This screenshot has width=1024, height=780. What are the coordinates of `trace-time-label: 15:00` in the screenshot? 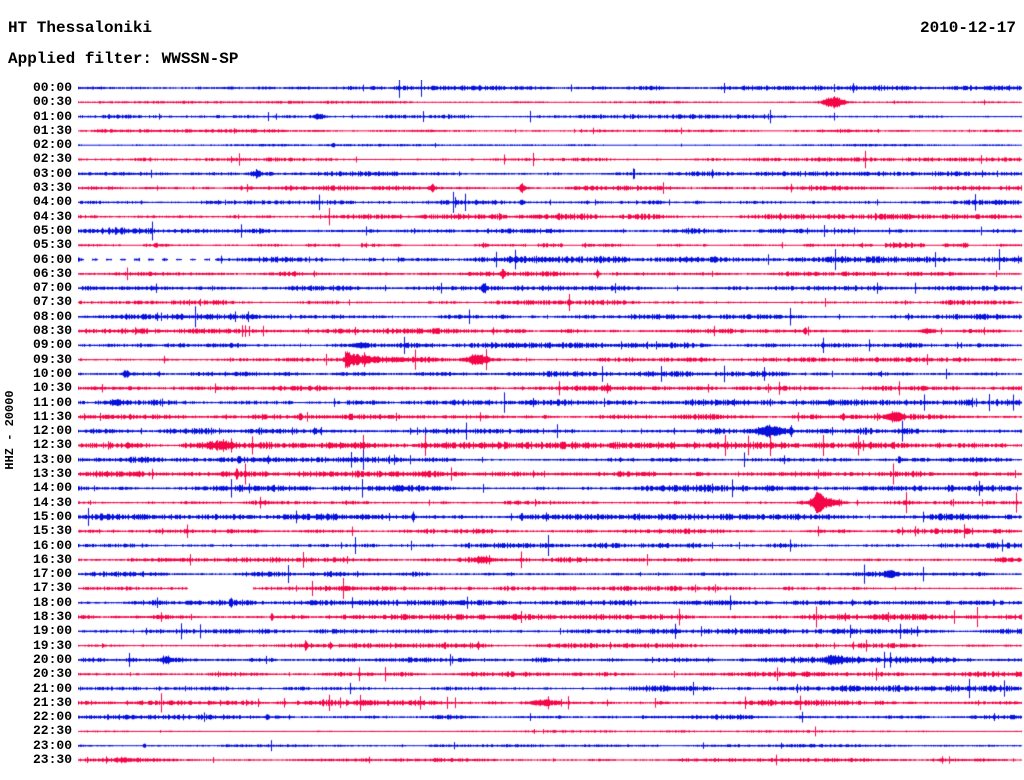 It's located at (52, 516).